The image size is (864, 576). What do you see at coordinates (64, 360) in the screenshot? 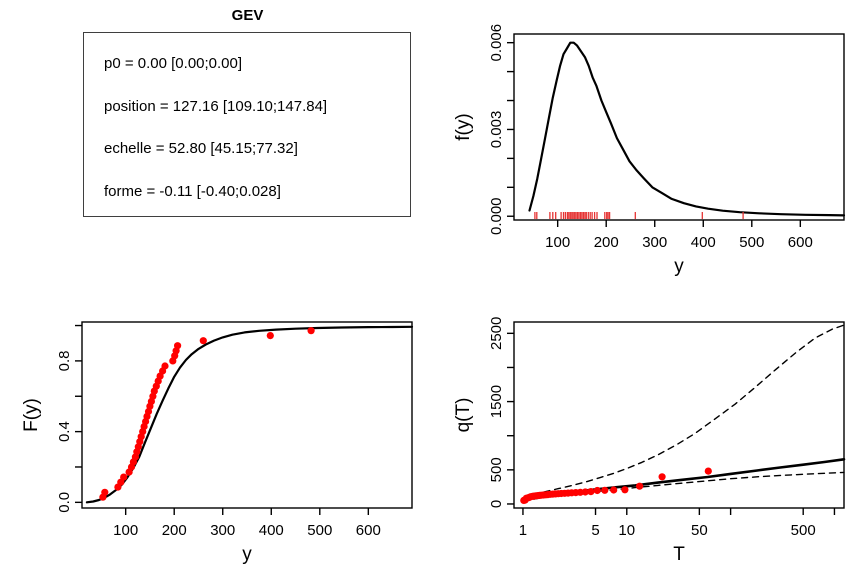
I see `y-tick-label: 0.8` at bounding box center [64, 360].